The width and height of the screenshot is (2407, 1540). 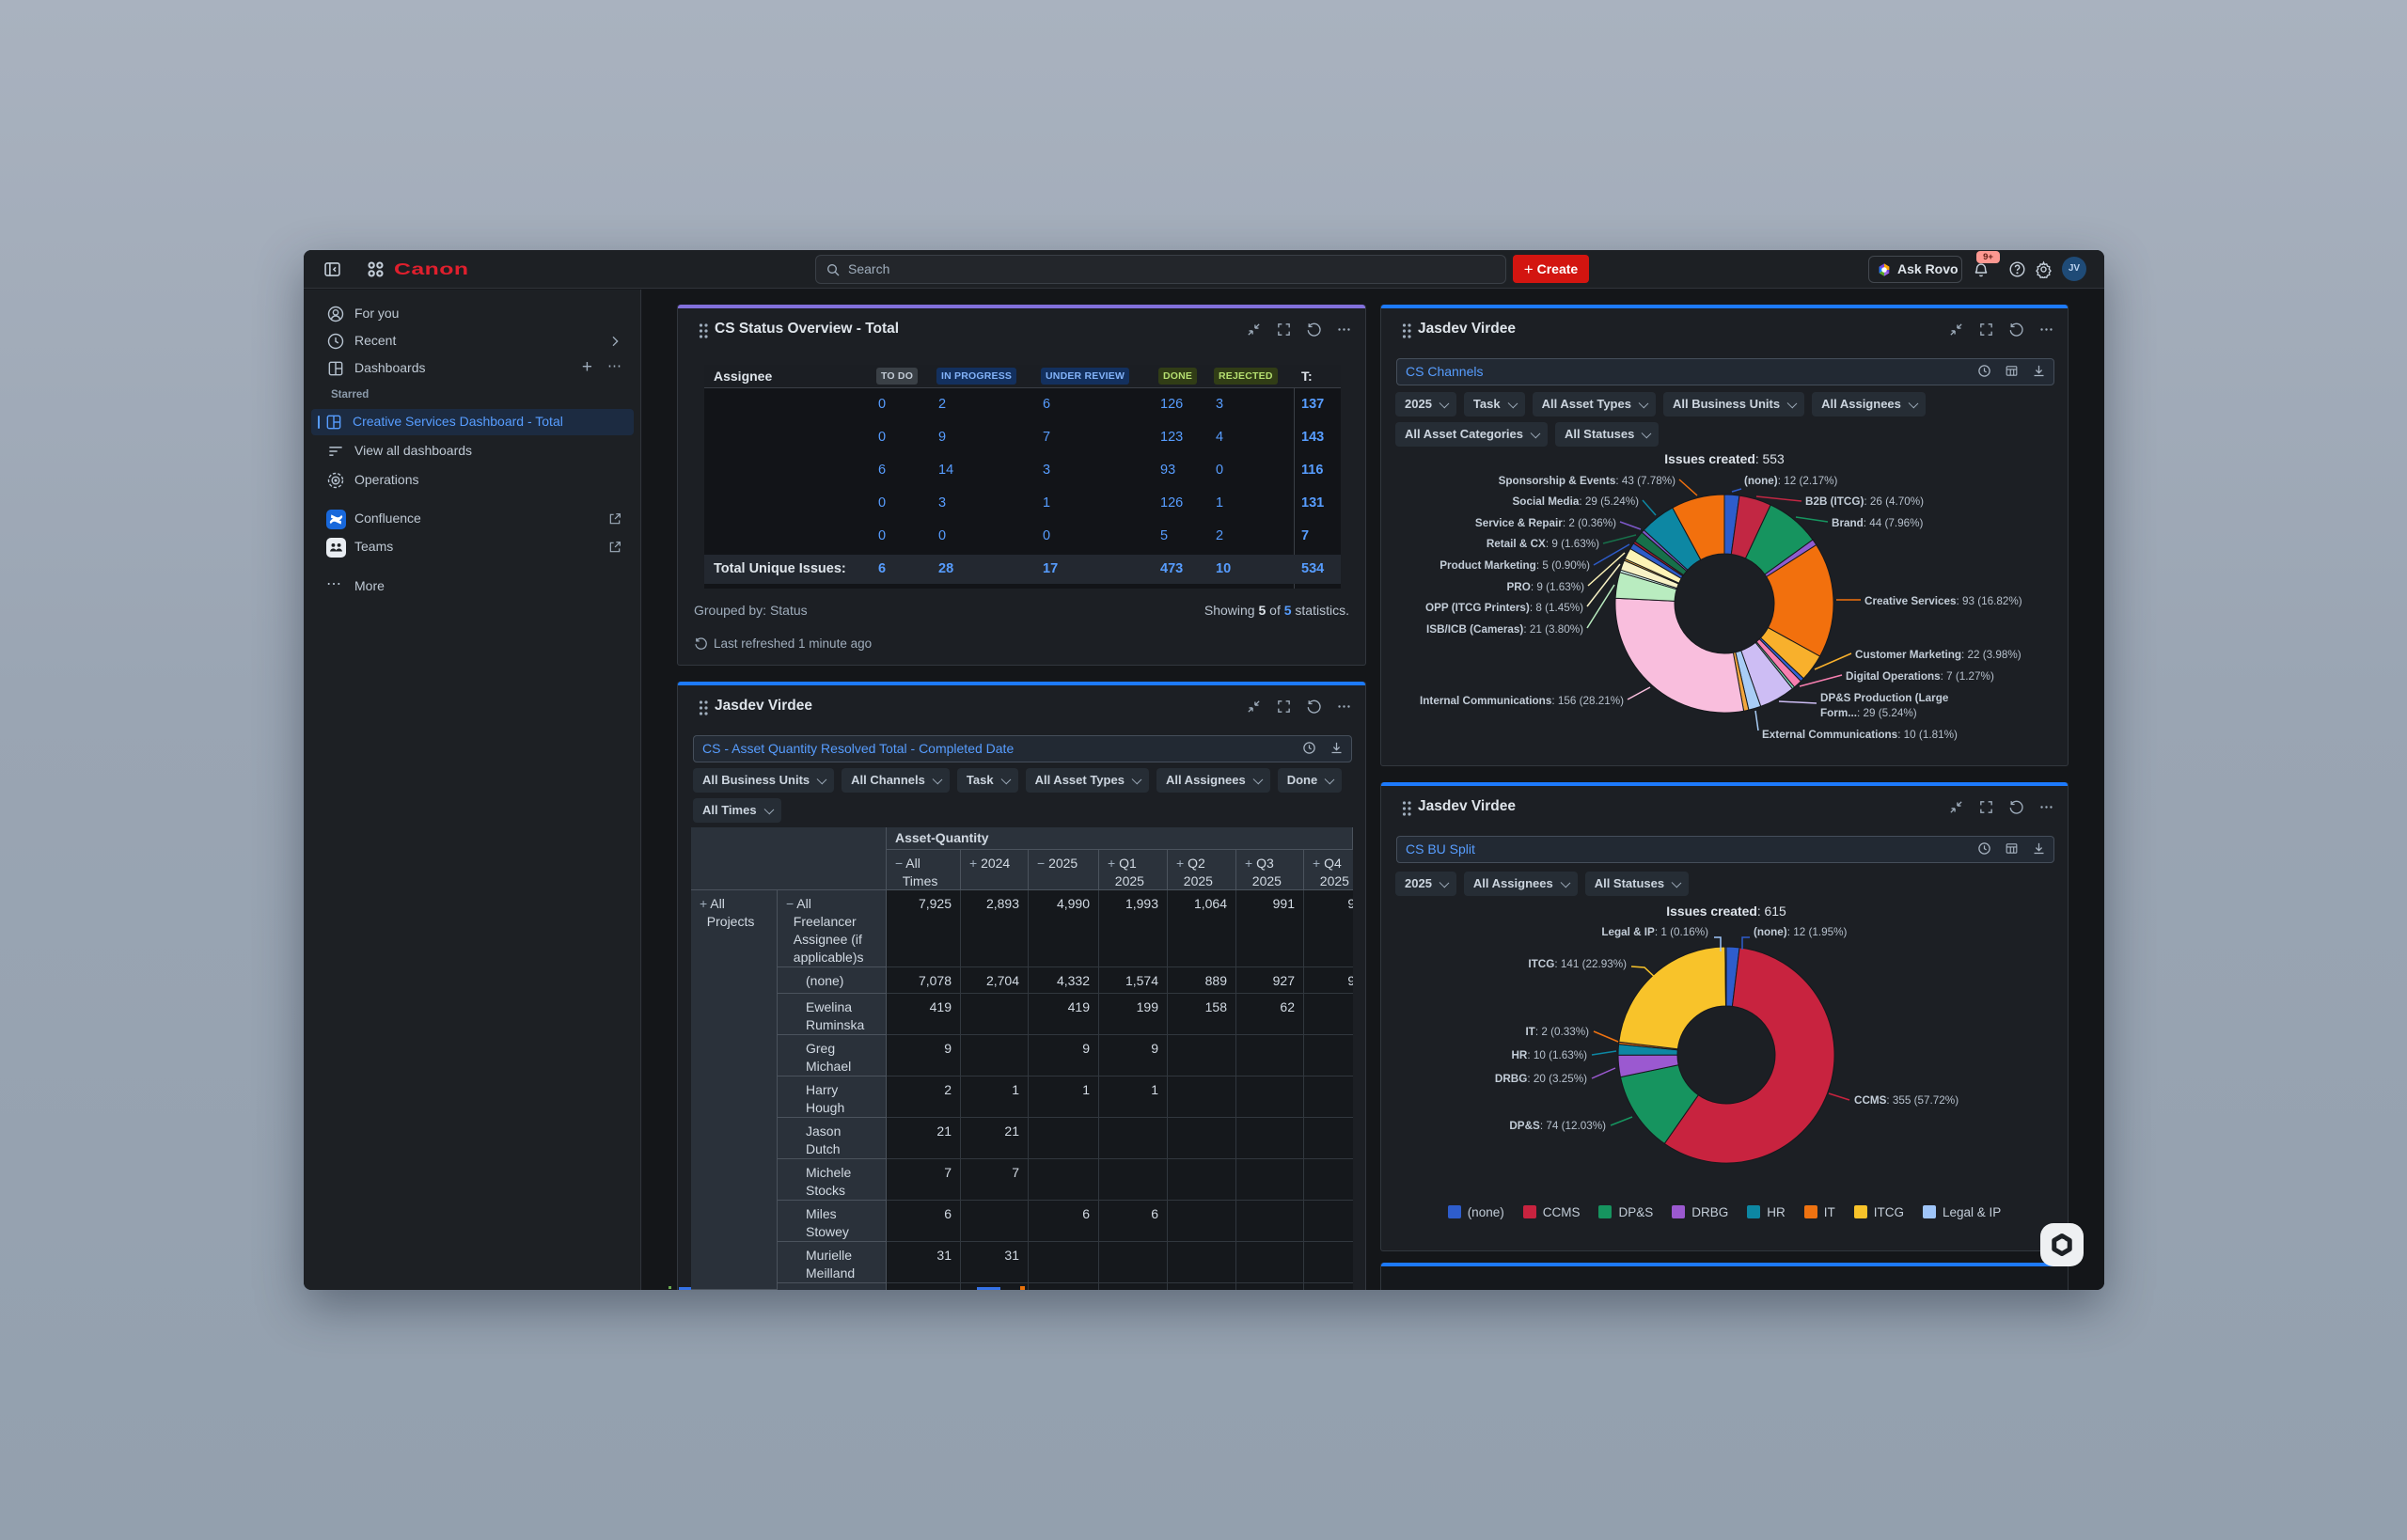 What do you see at coordinates (1577, 964) in the screenshot?
I see `svg-text: ITCG: 141 (22.93%)` at bounding box center [1577, 964].